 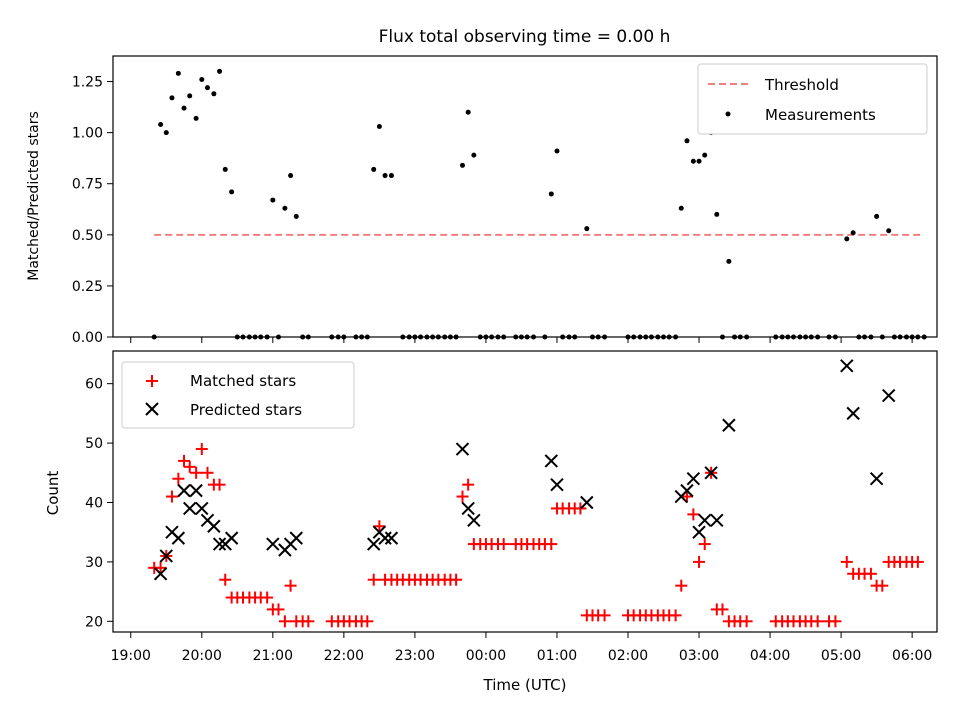 I want to click on measurements-legend-icon, so click(x=728, y=114).